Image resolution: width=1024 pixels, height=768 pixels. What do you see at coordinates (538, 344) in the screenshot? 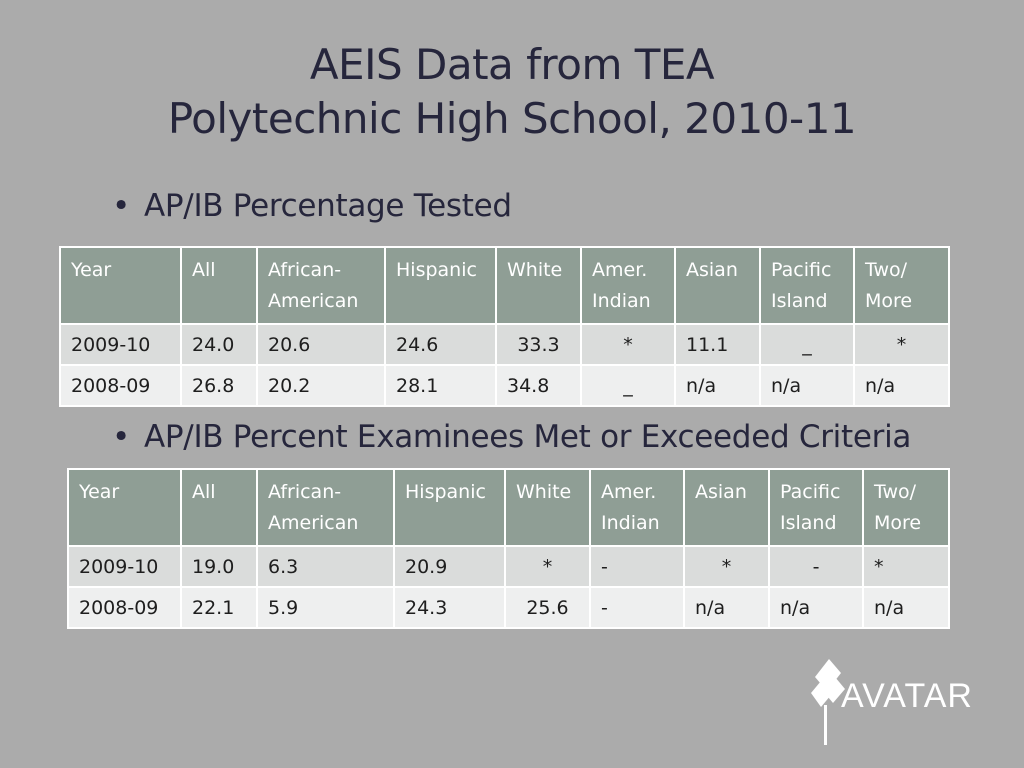
I see `cell-white: 33.3` at bounding box center [538, 344].